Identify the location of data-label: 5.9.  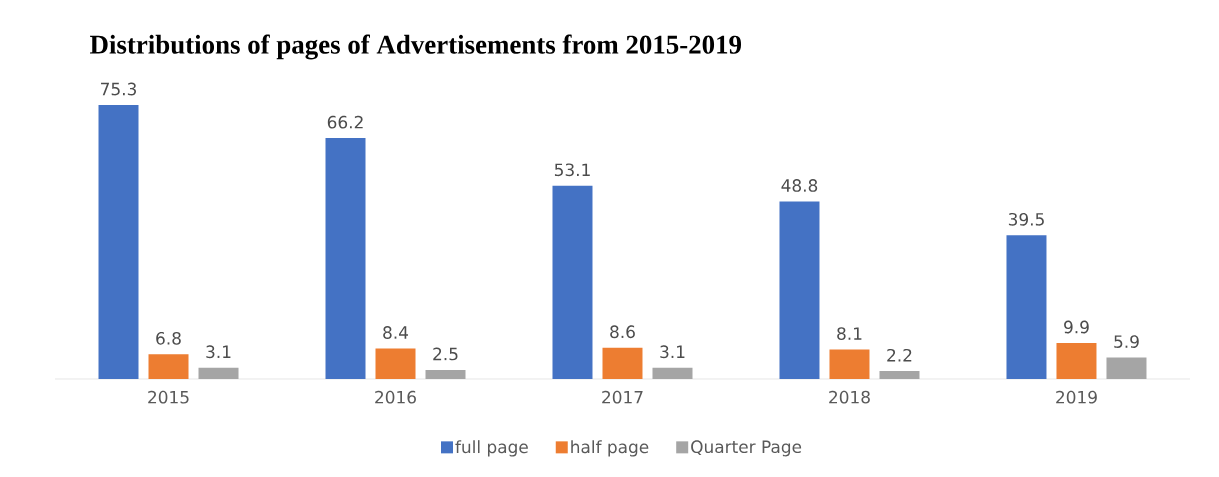
(1126, 341).